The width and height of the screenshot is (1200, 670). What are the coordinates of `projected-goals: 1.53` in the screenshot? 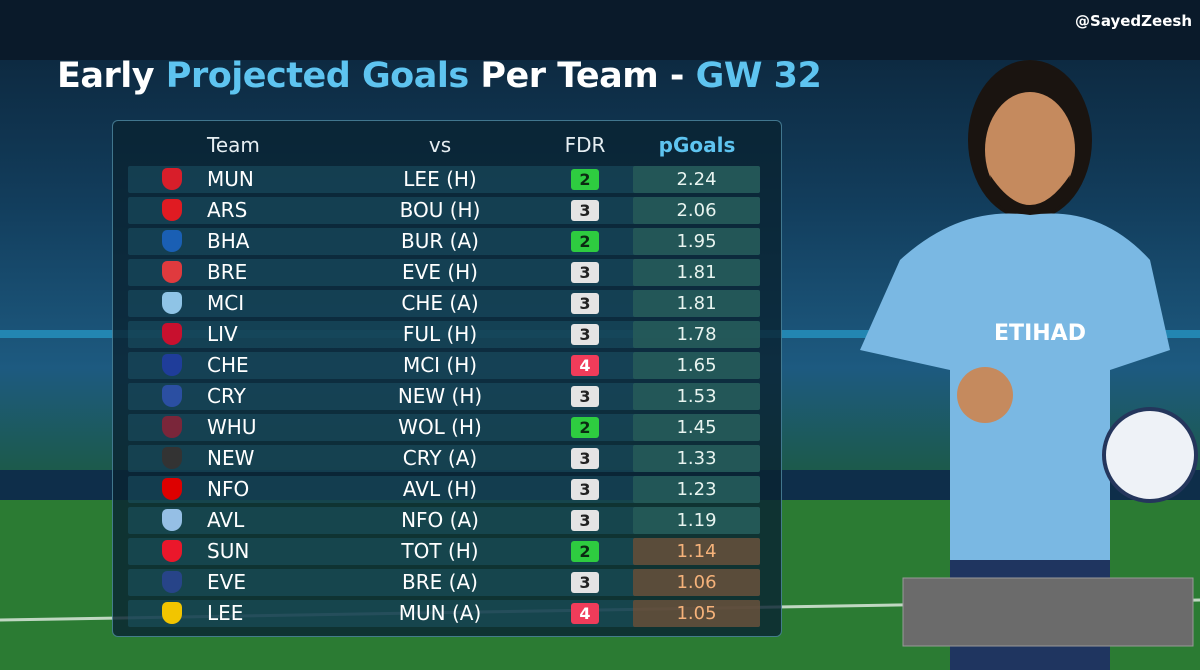 It's located at (696, 396).